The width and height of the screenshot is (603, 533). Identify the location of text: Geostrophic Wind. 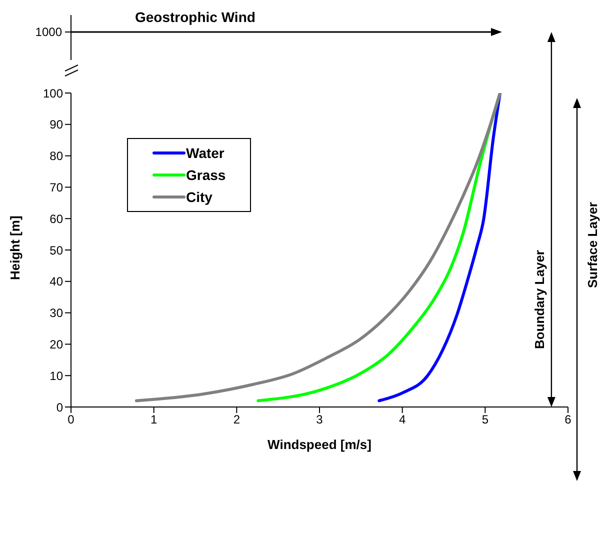
(195, 17).